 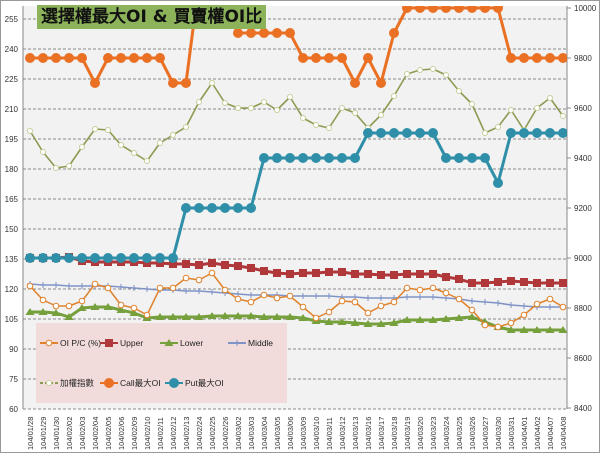 What do you see at coordinates (472, 433) in the screenshot?
I see `x-tick-label: 104/03/26` at bounding box center [472, 433].